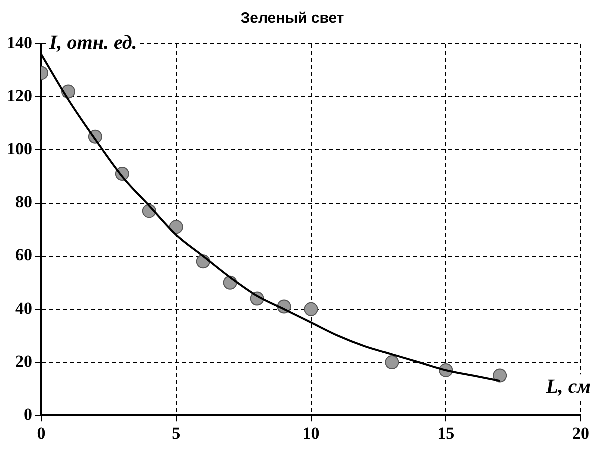  Describe the element at coordinates (24, 255) in the screenshot. I see `y-tick-label: 60` at that location.